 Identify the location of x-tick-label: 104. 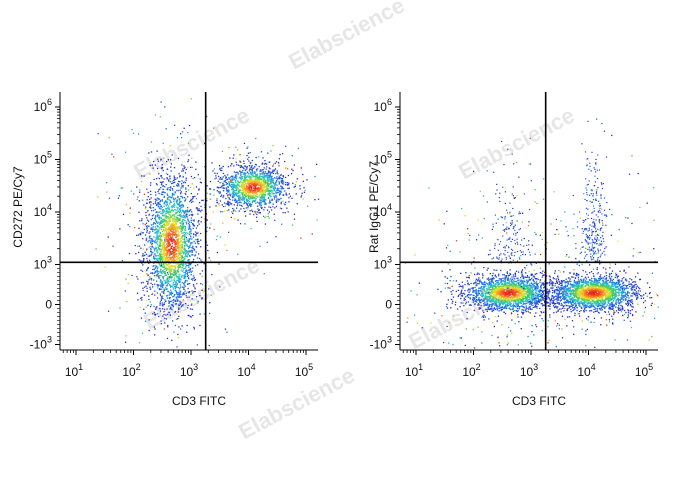
(246, 370).